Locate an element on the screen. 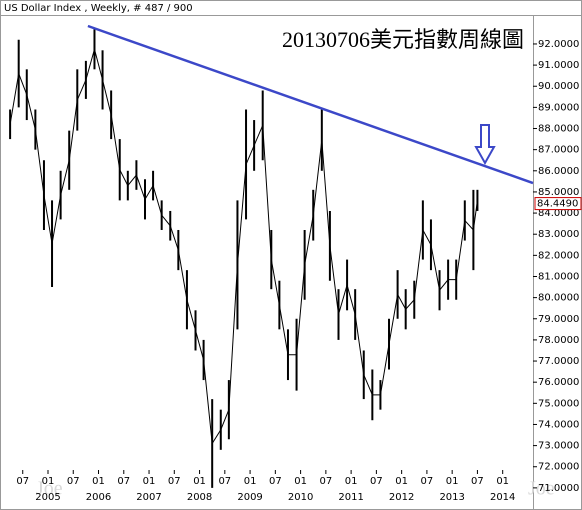 Image resolution: width=582 pixels, height=510 pixels. y-tick-label: 80.0000 is located at coordinates (558, 298).